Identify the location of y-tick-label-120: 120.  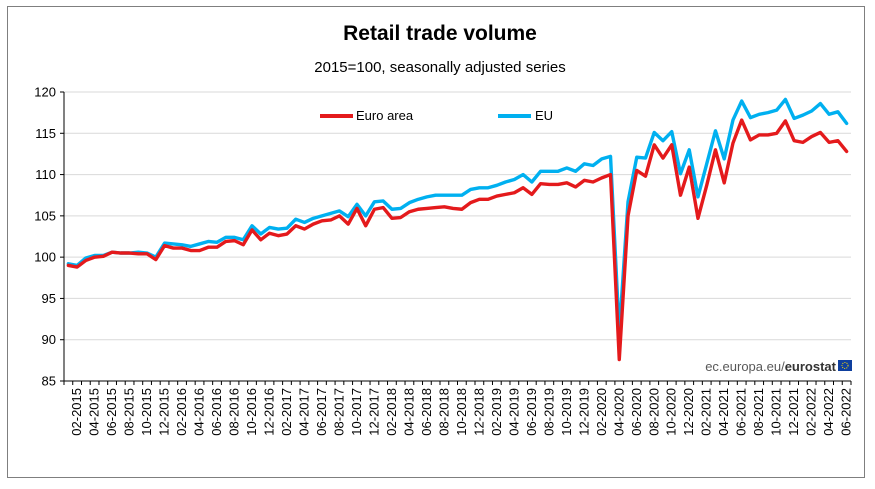
(45, 92).